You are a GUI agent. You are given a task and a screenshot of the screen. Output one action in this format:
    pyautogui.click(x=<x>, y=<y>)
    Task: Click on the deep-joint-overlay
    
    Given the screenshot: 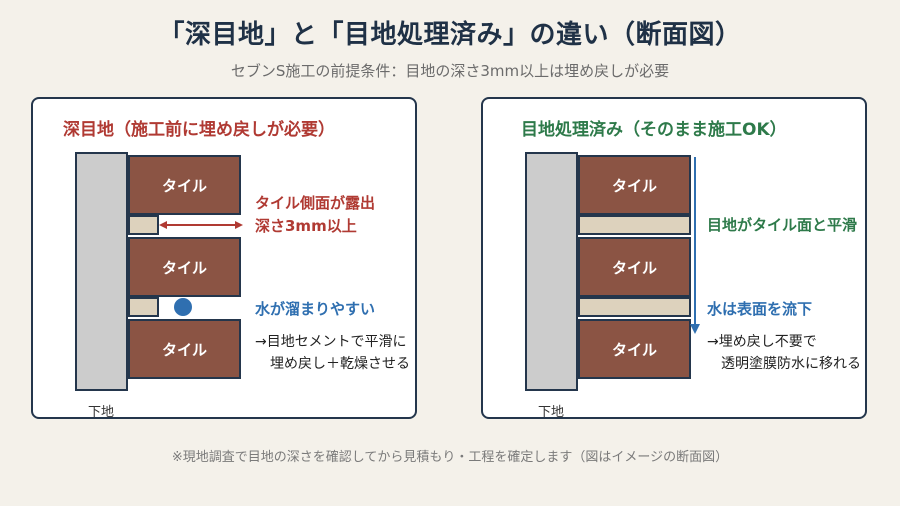 What is the action you would take?
    pyautogui.click(x=201, y=268)
    